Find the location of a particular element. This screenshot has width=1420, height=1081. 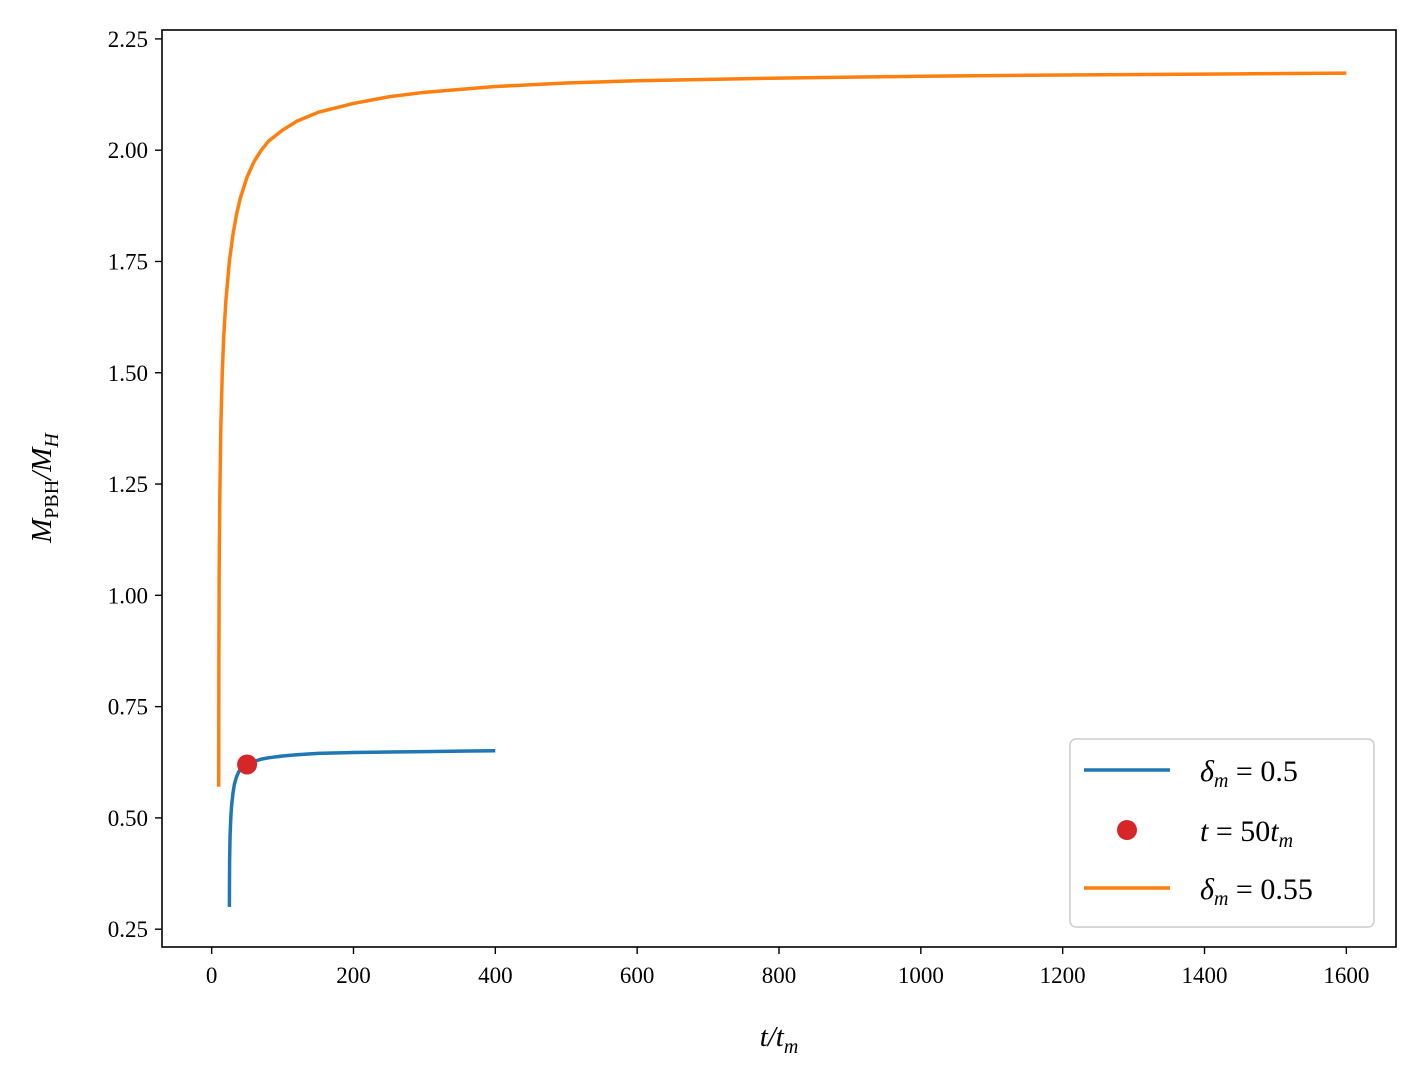

x-tick-label: 0 is located at coordinates (212, 975).